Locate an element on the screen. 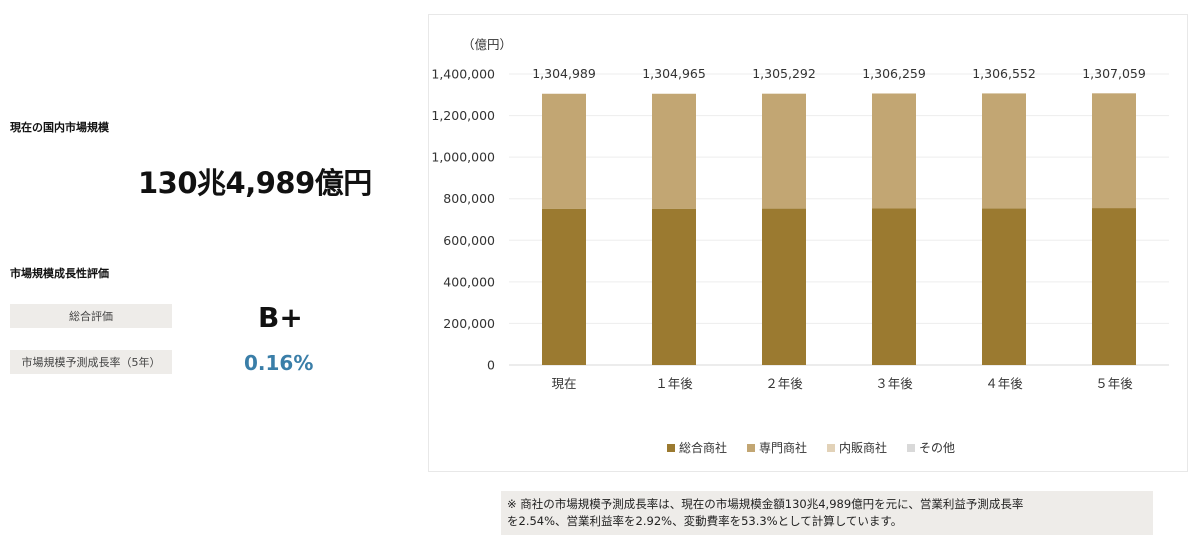 The image size is (1200, 552). market-size-value: 130兆4,989億円 is located at coordinates (255, 183).